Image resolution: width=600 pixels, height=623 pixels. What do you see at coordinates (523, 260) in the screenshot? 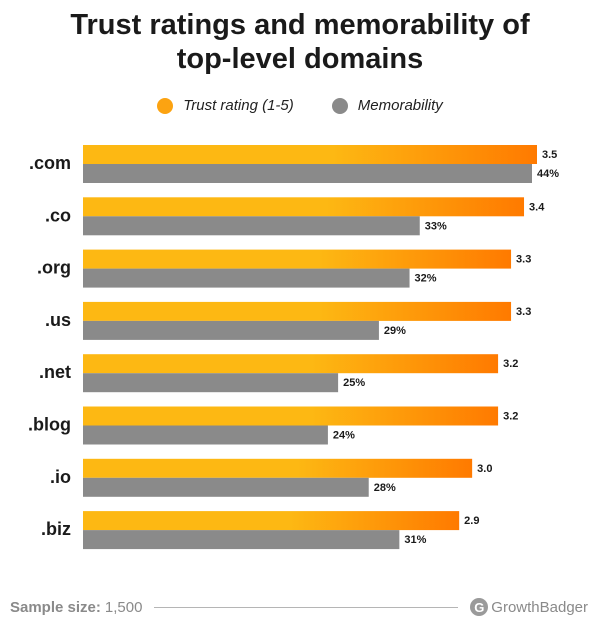
I see `data-label-trust-org: 3.3` at bounding box center [523, 260].